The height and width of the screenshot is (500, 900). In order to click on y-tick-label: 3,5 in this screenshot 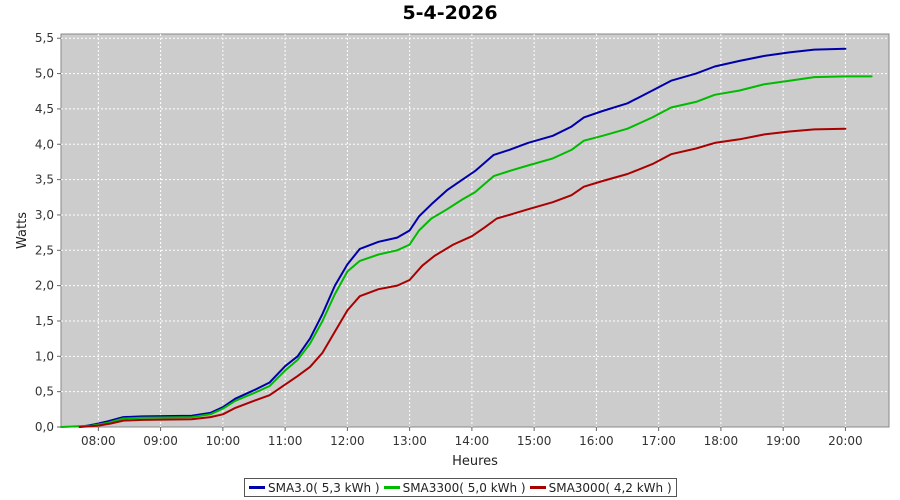, I will do `click(44, 180)`.